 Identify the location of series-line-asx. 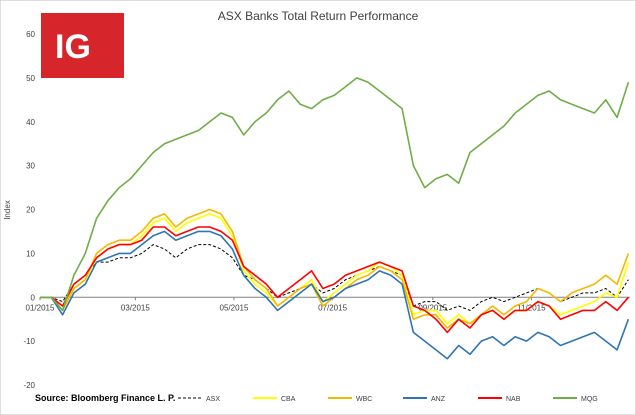
(334, 277).